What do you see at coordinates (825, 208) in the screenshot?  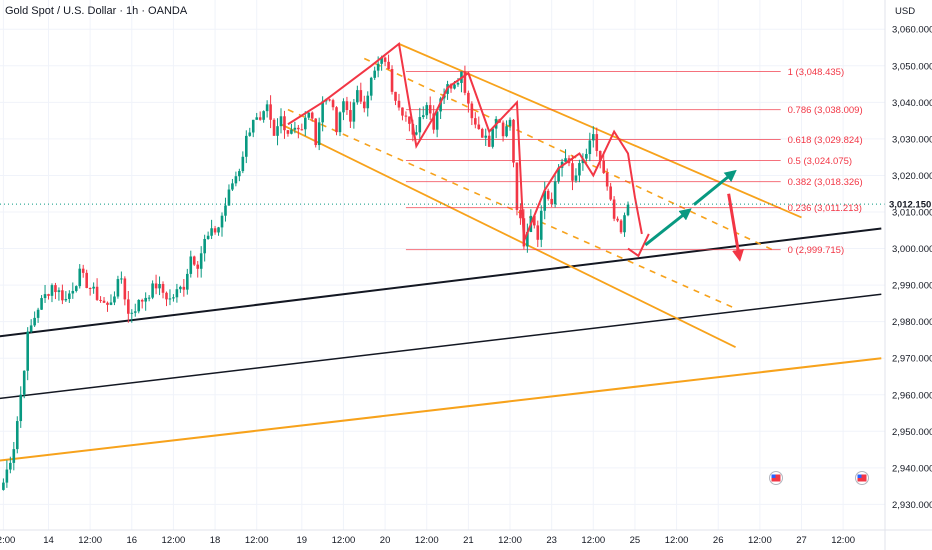 I see `fib-level-label: 0.236 (3,011.213)` at bounding box center [825, 208].